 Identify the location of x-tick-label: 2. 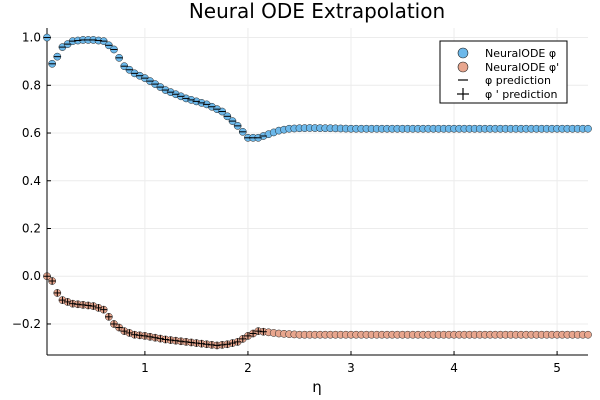
(248, 368).